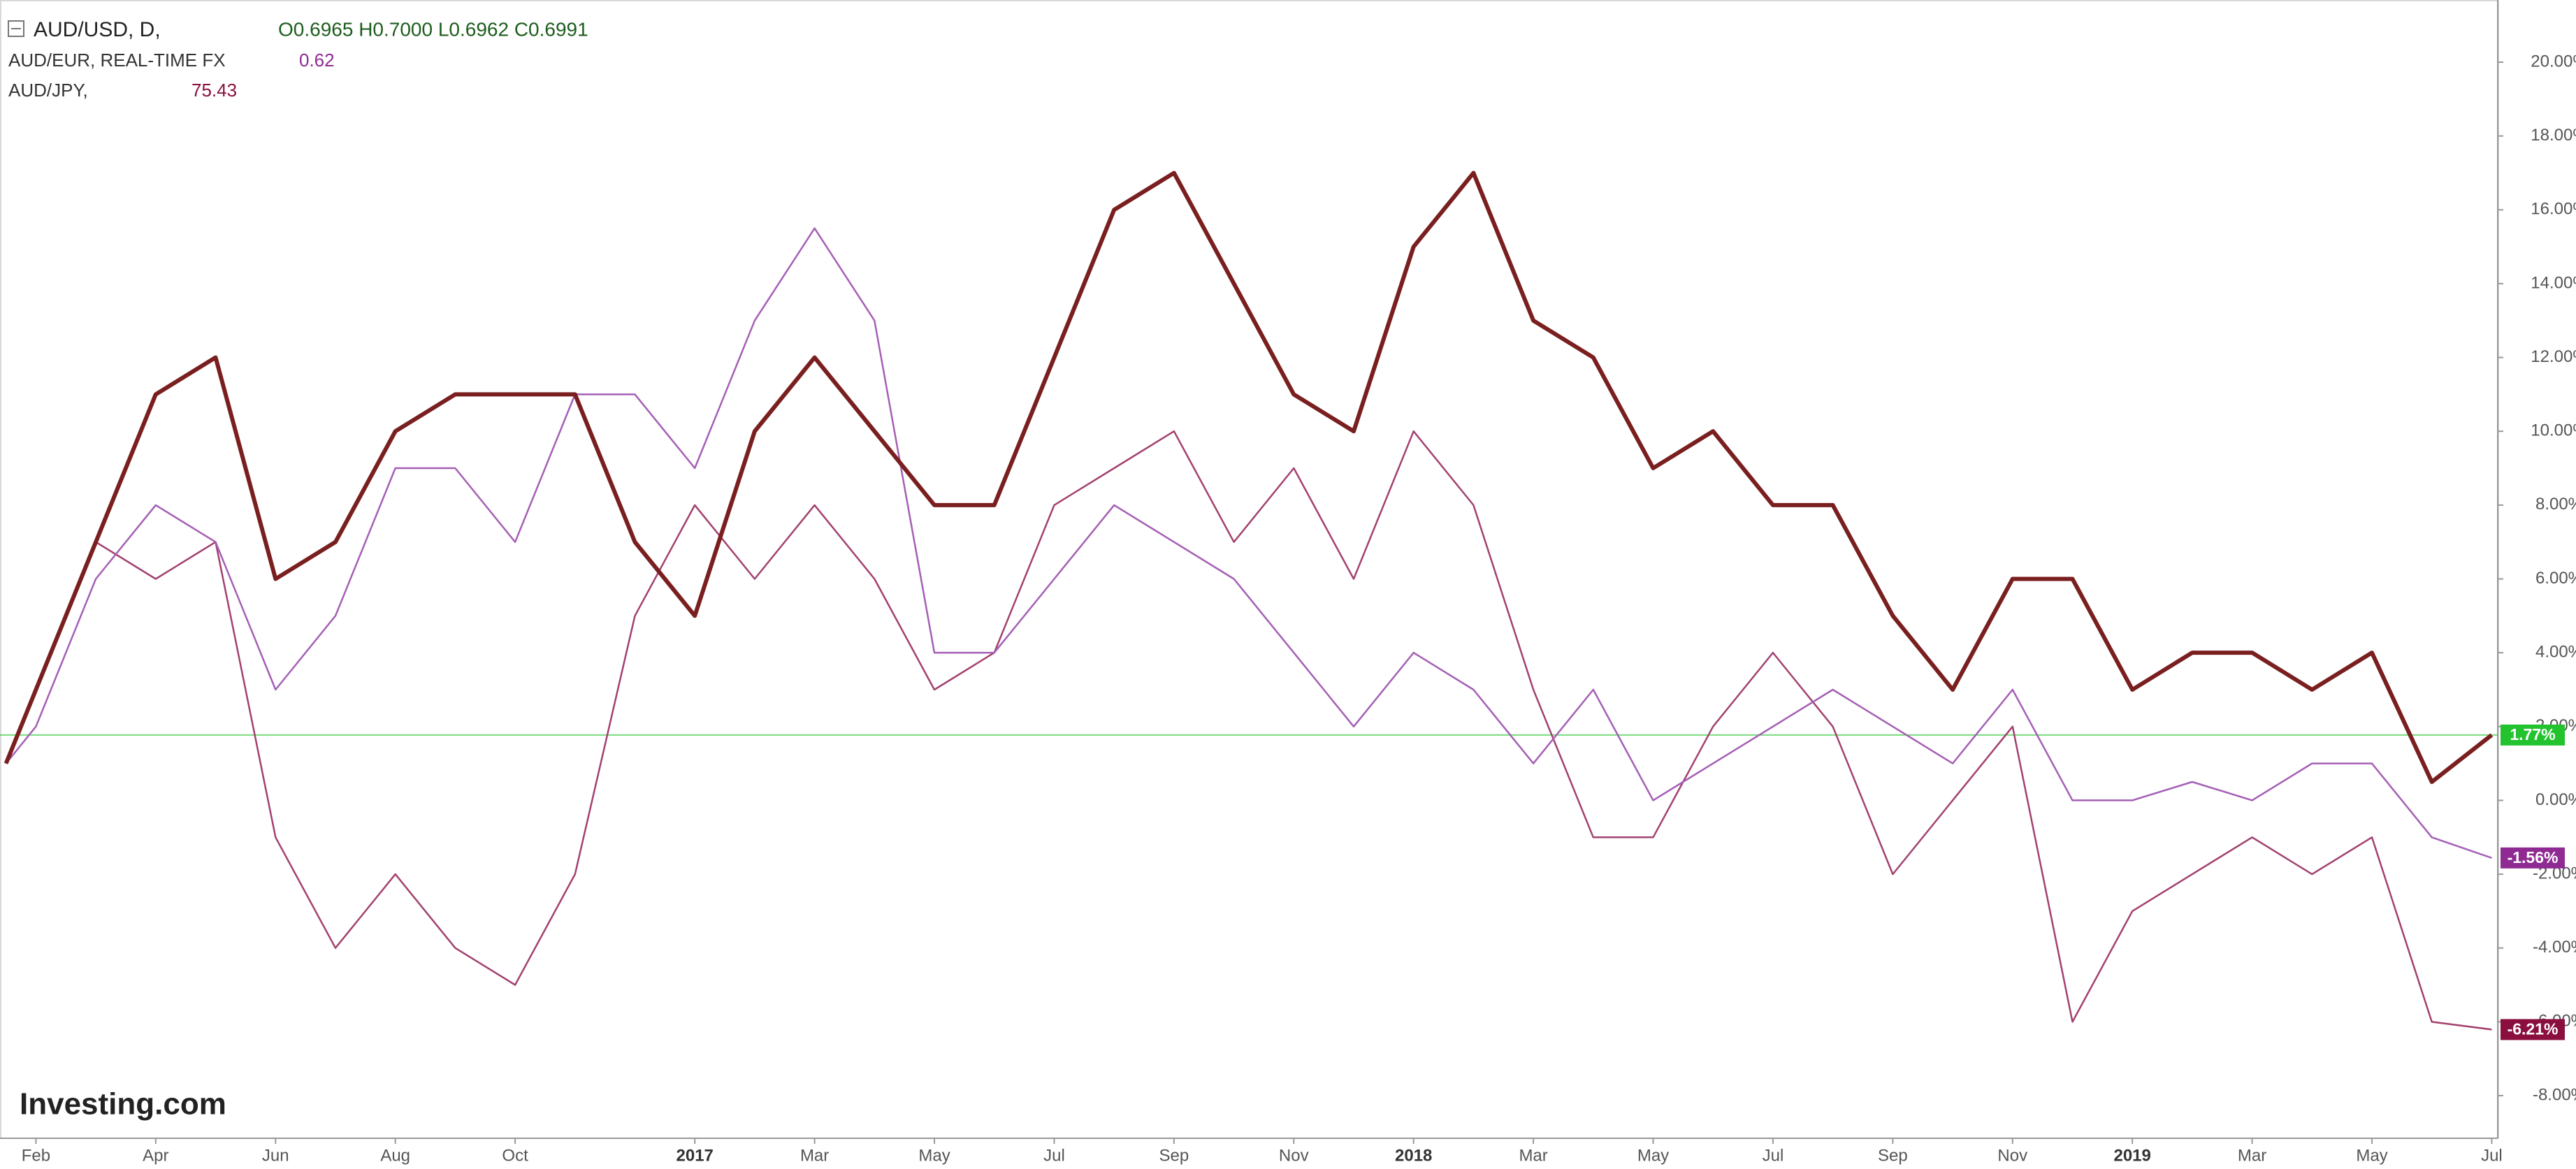 The height and width of the screenshot is (1169, 2576). Describe the element at coordinates (2556, 578) in the screenshot. I see `y-tick-label: 6.00%` at that location.